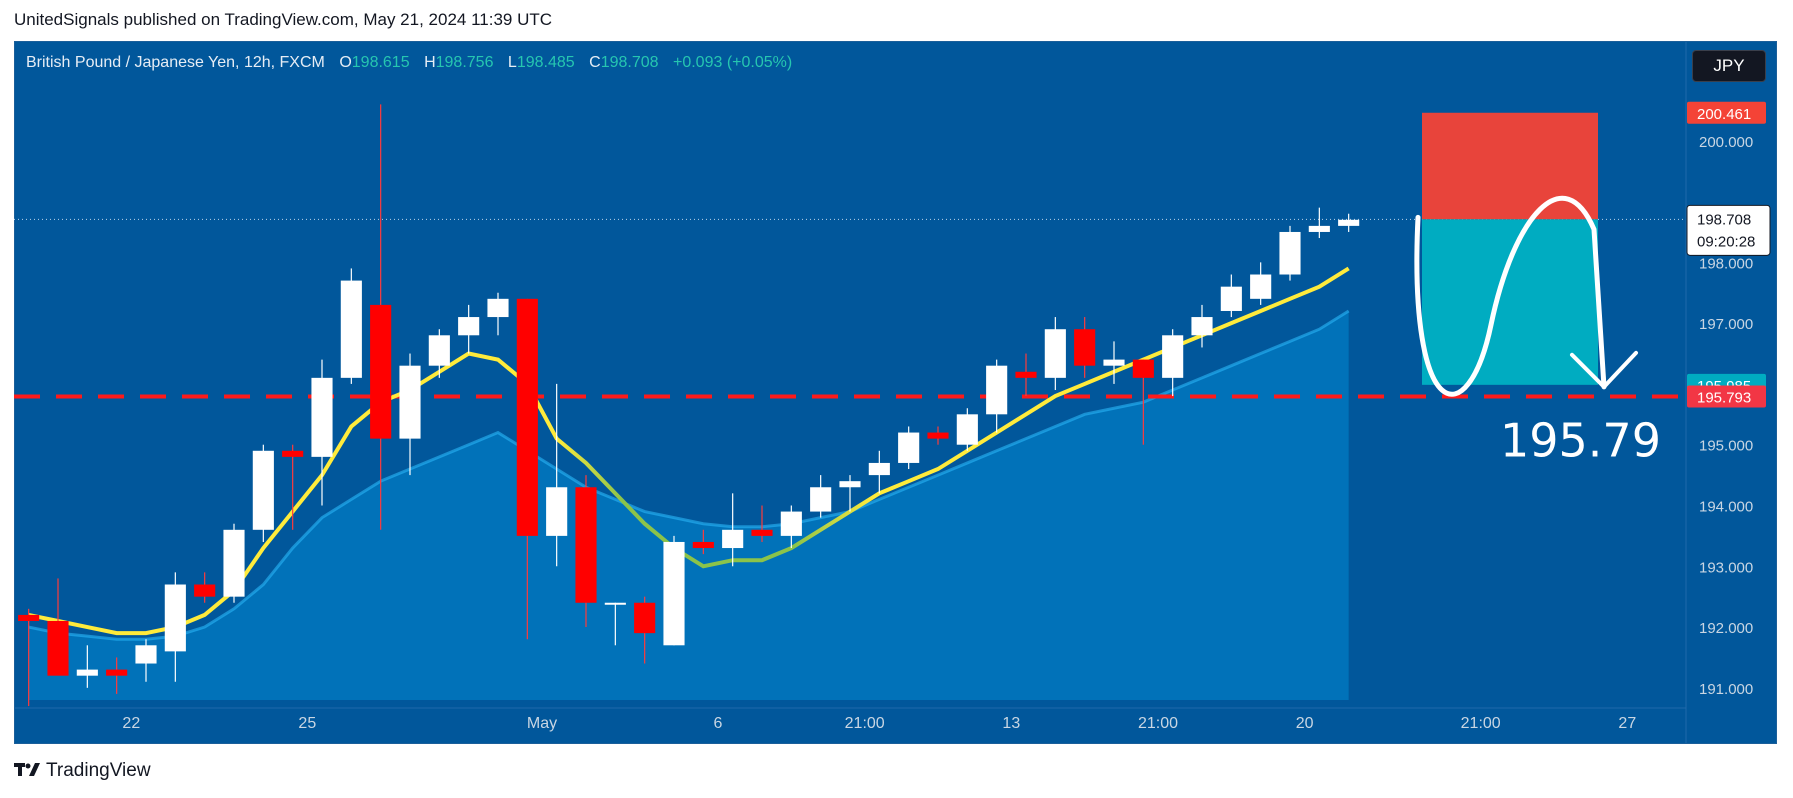 Image resolution: width=1793 pixels, height=798 pixels. Describe the element at coordinates (98, 770) in the screenshot. I see `brand-name: TradingView` at that location.